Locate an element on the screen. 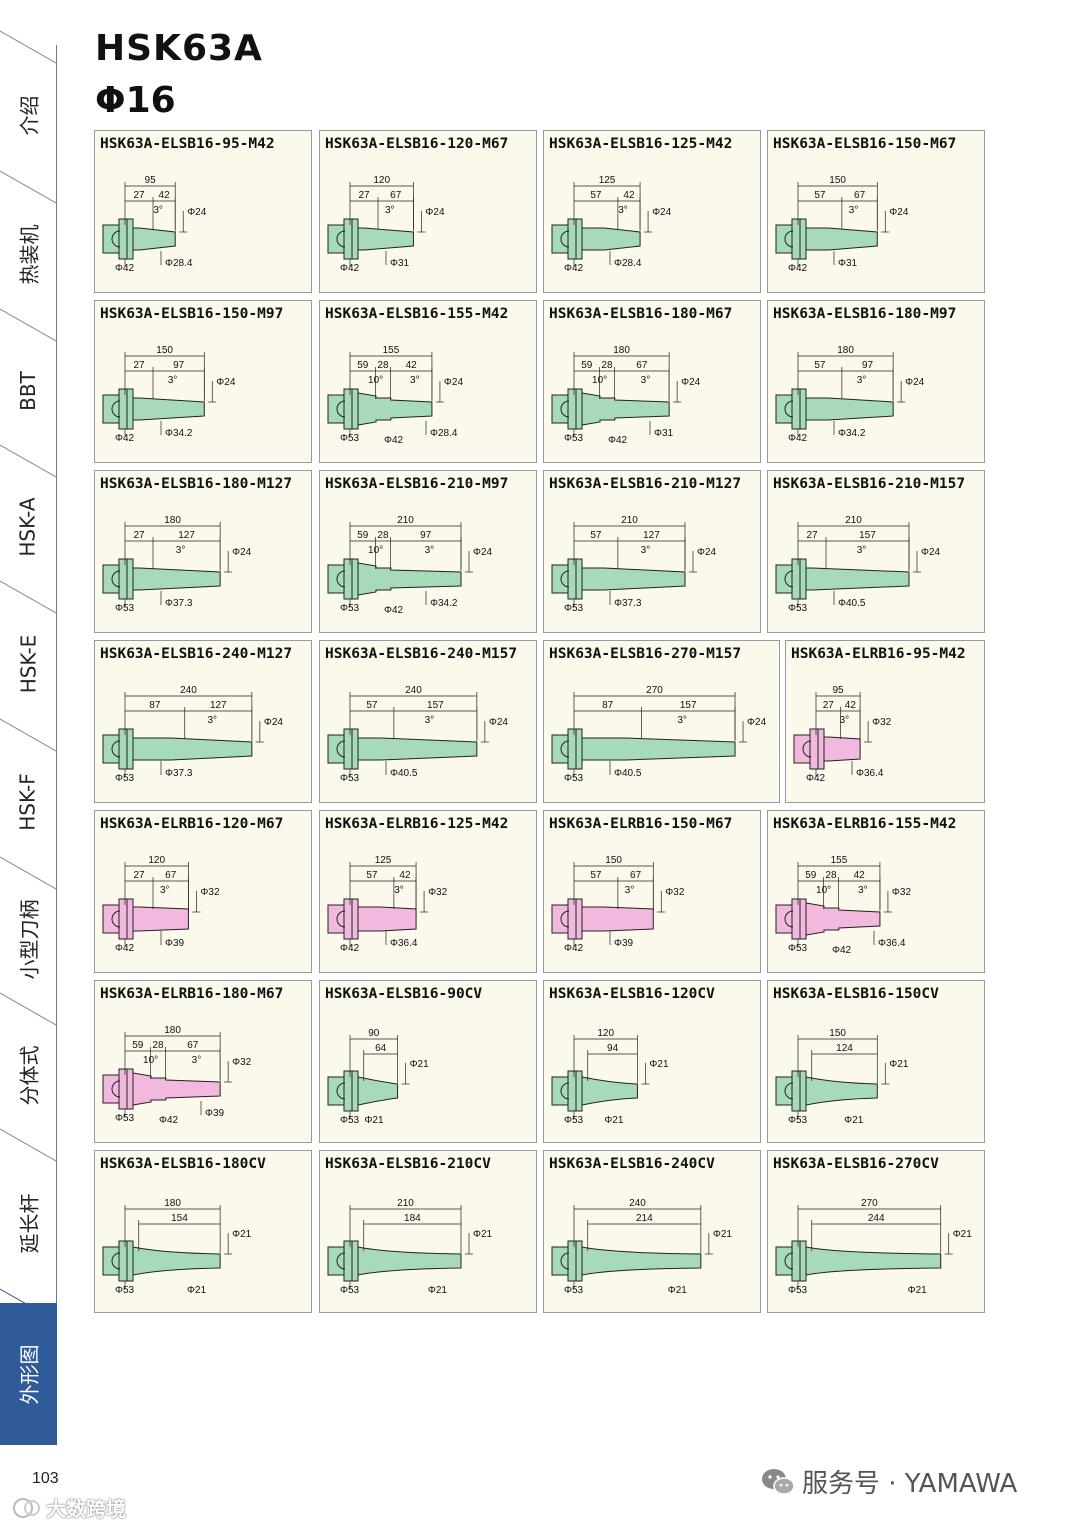 This screenshot has width=1080, height=1527. tool-drawing: 95 27 42 3° Φ32 Φ42 Φ36.4 is located at coordinates (842, 734).